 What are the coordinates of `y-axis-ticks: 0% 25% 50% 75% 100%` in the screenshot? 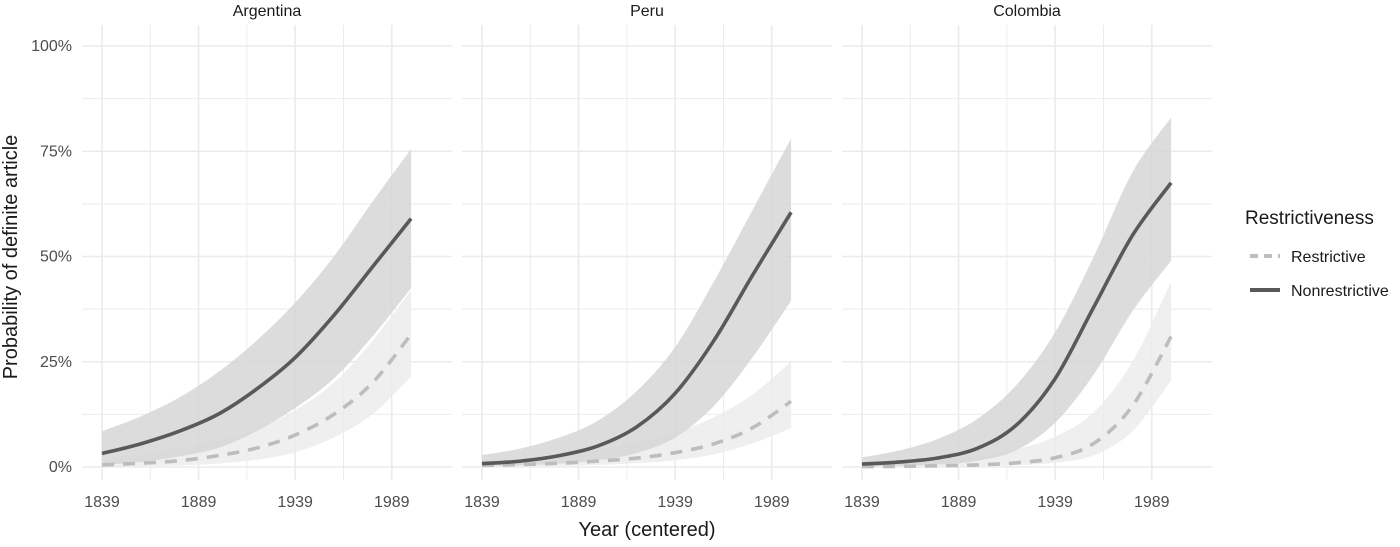 It's located at (51, 257).